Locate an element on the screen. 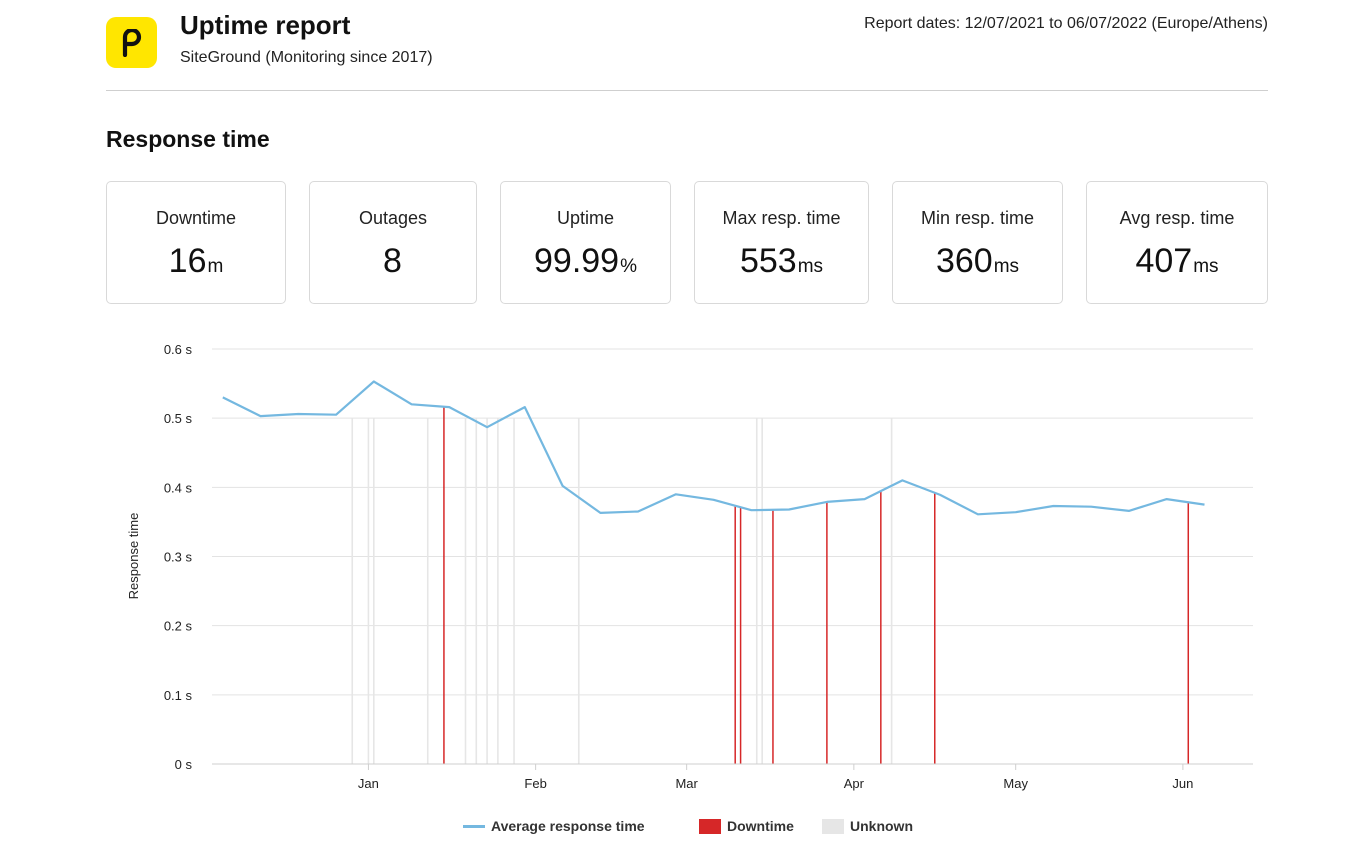 This screenshot has width=1364, height=850. x-tick-label: Mar is located at coordinates (686, 783).